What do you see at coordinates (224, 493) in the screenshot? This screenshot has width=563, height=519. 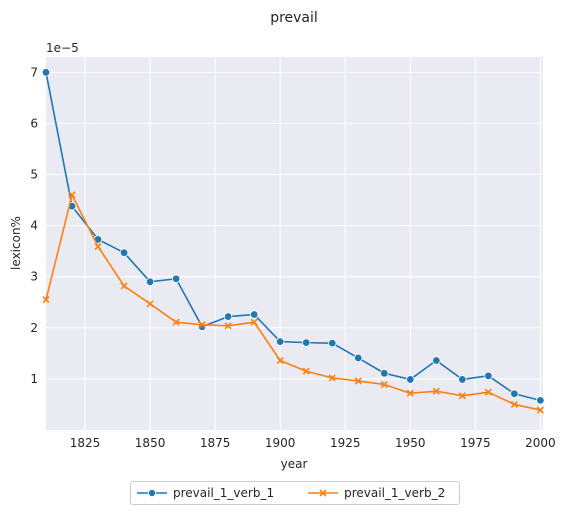 I see `legend-label-series-1: prevail_1_verb_1` at bounding box center [224, 493].